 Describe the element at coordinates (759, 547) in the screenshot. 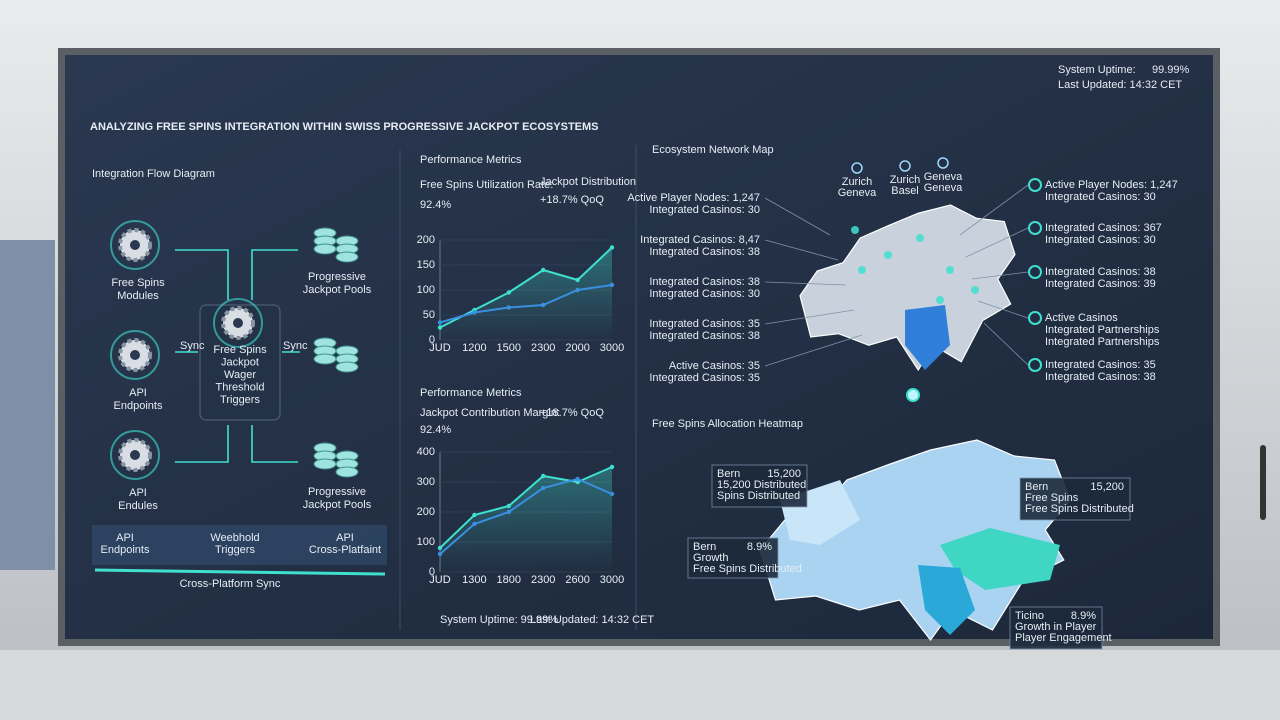

I see `callout-figure: 8.9%` at that location.